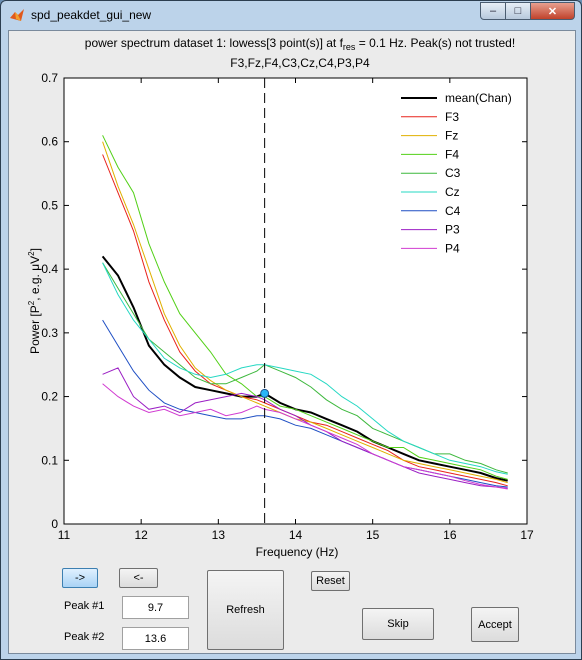 This screenshot has height=660, width=582. Describe the element at coordinates (17, 15) in the screenshot. I see `matlab-icon` at that location.